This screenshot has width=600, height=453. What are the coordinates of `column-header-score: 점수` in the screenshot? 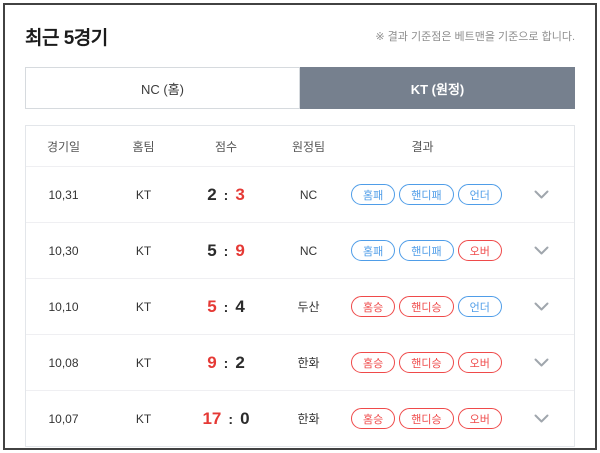 It's located at (226, 146).